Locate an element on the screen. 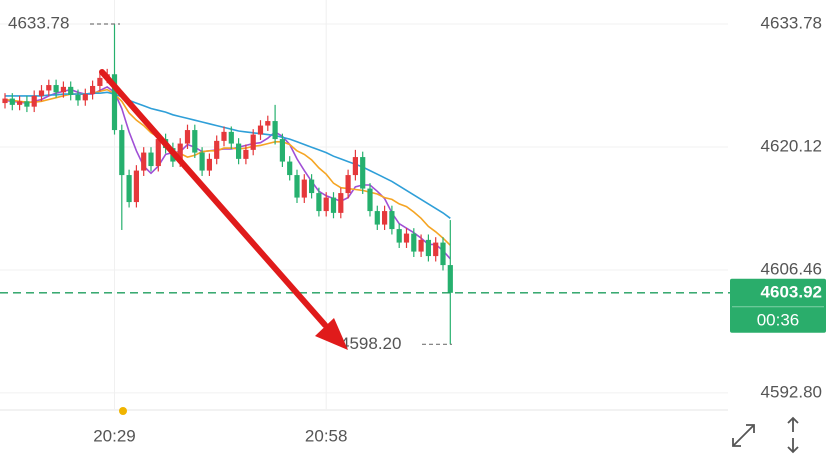  x-tick-label: 20:58 is located at coordinates (326, 435).